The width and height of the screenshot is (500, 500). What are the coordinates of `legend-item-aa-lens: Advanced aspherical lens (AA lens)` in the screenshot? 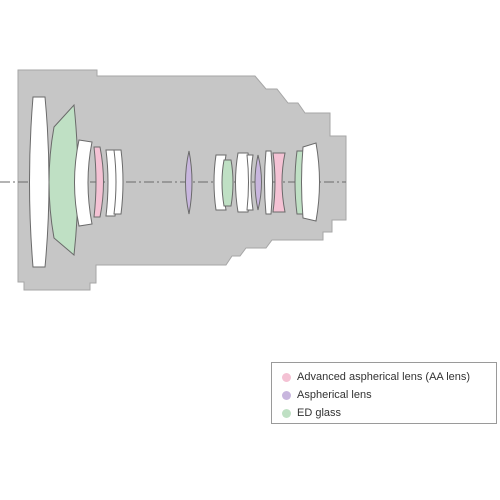 It's located at (389, 377).